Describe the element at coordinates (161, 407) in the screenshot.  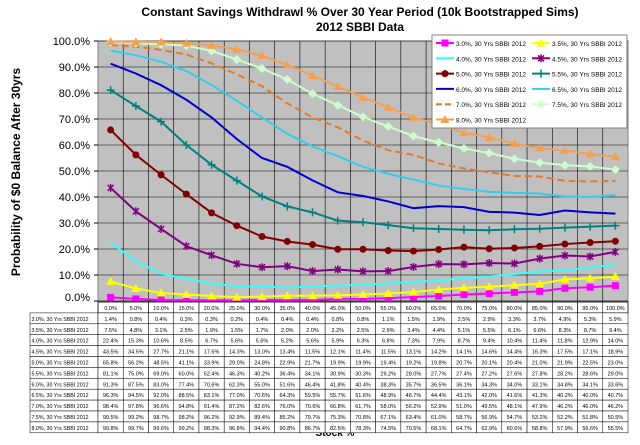
I see `table-cell-value: 96.6%` at that location.